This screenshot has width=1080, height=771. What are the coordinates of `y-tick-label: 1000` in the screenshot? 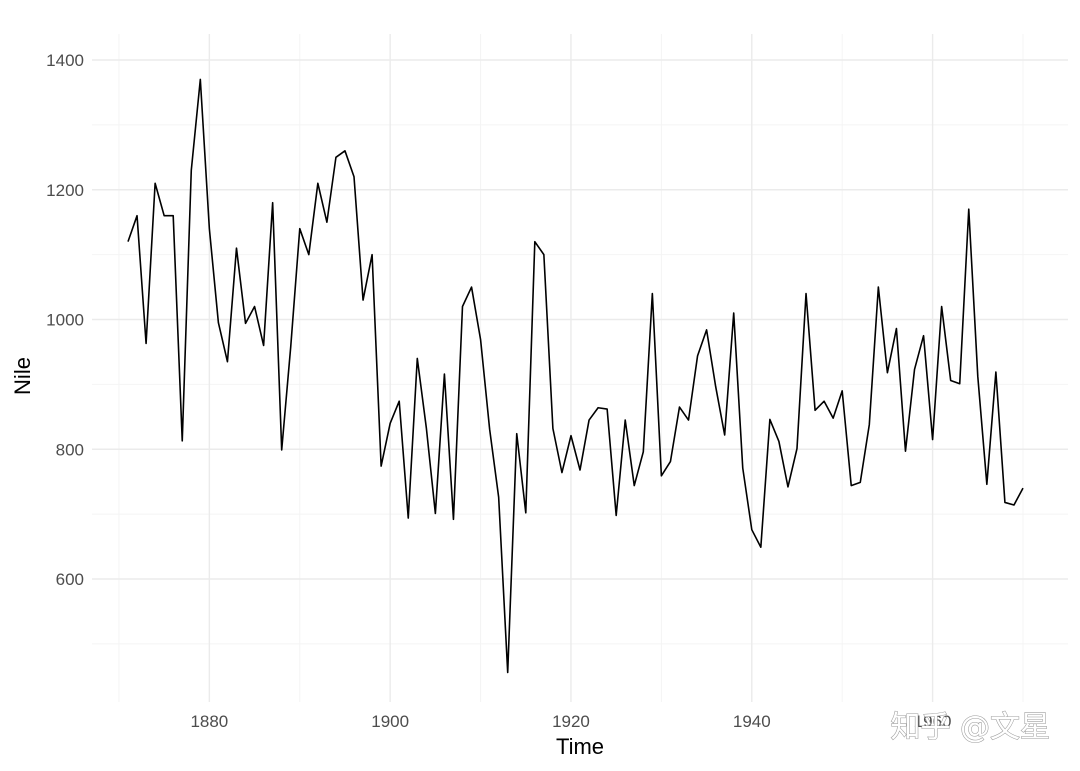 It's located at (65, 320).